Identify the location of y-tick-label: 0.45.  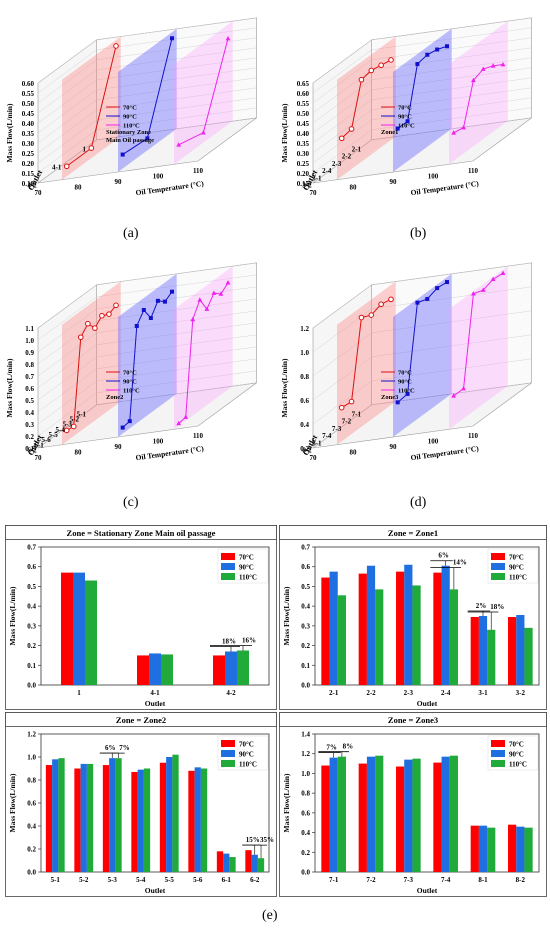
(303, 124).